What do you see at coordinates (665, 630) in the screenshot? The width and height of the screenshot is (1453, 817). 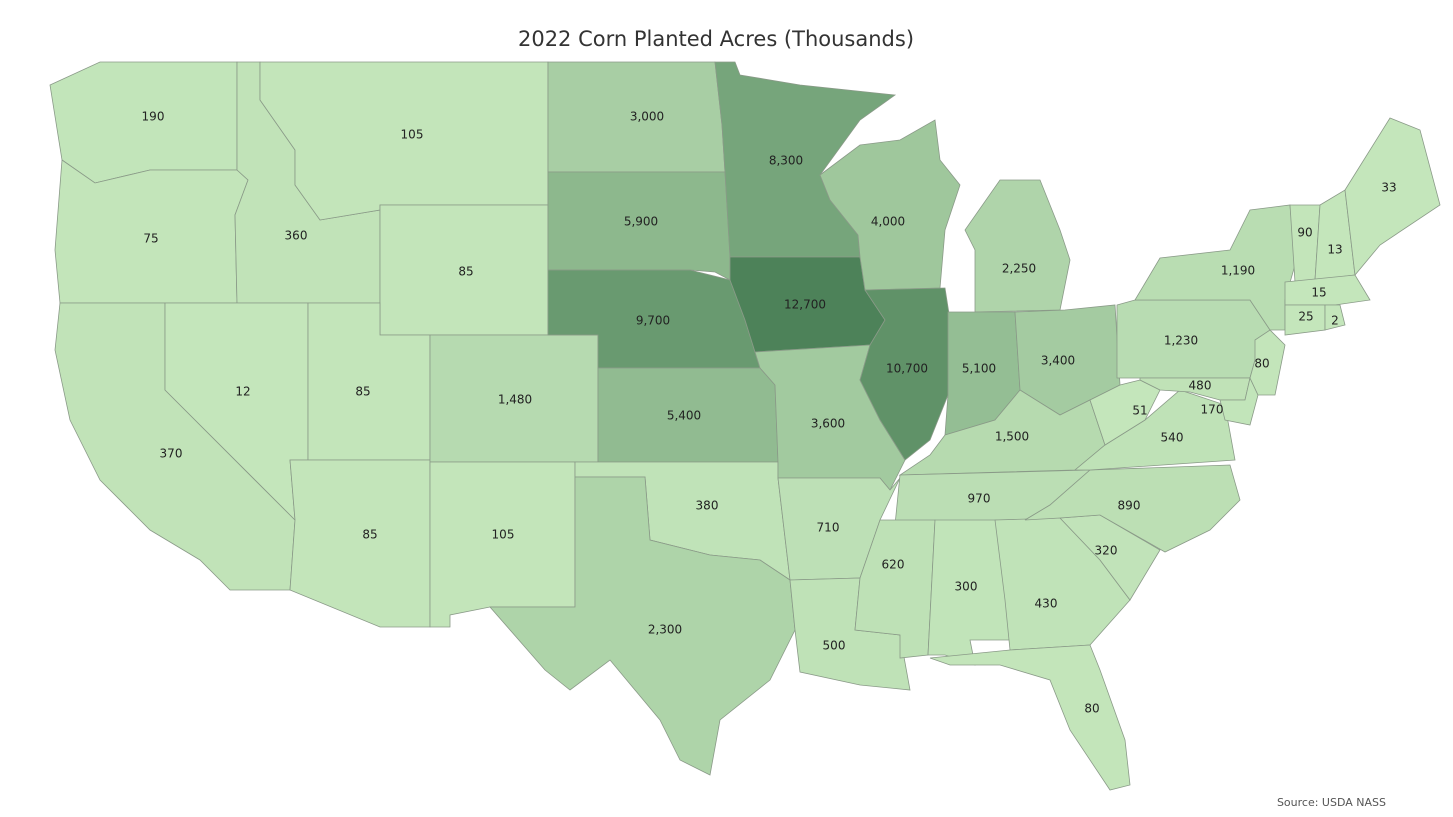 I see `region-label: 2,300` at bounding box center [665, 630].